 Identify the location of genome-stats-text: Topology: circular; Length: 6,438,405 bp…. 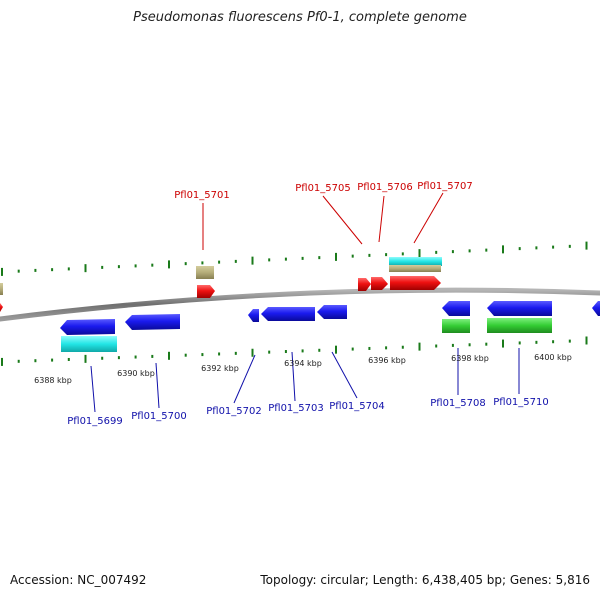
(425, 580).